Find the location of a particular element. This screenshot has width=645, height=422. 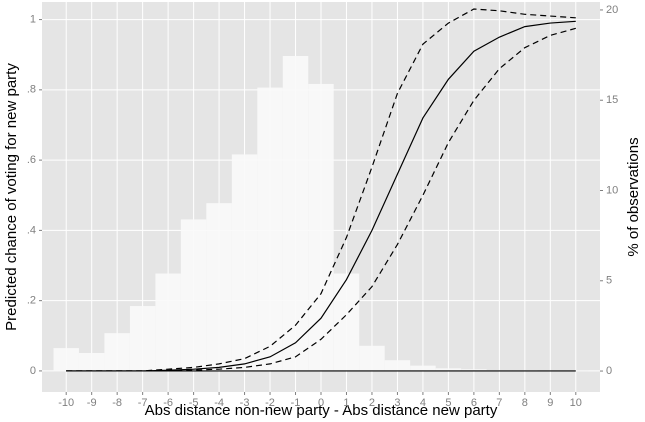

x-tick-label: -4 is located at coordinates (219, 403).